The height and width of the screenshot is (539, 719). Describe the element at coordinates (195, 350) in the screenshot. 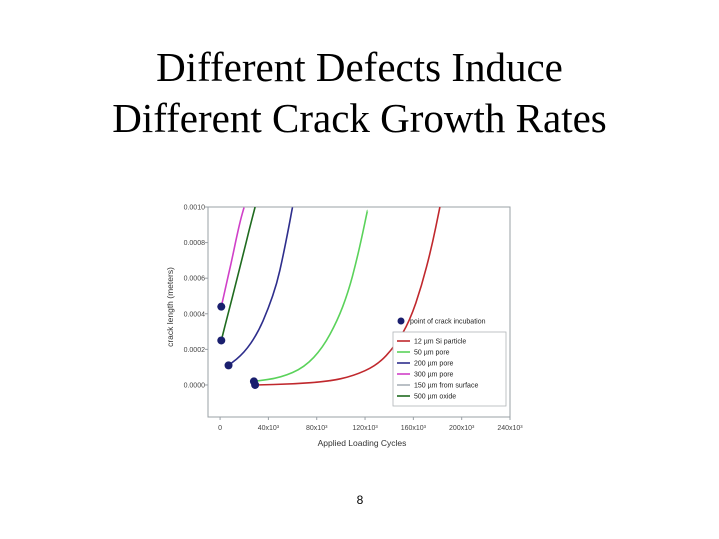

I see `y-tick-label: 0.0002` at that location.